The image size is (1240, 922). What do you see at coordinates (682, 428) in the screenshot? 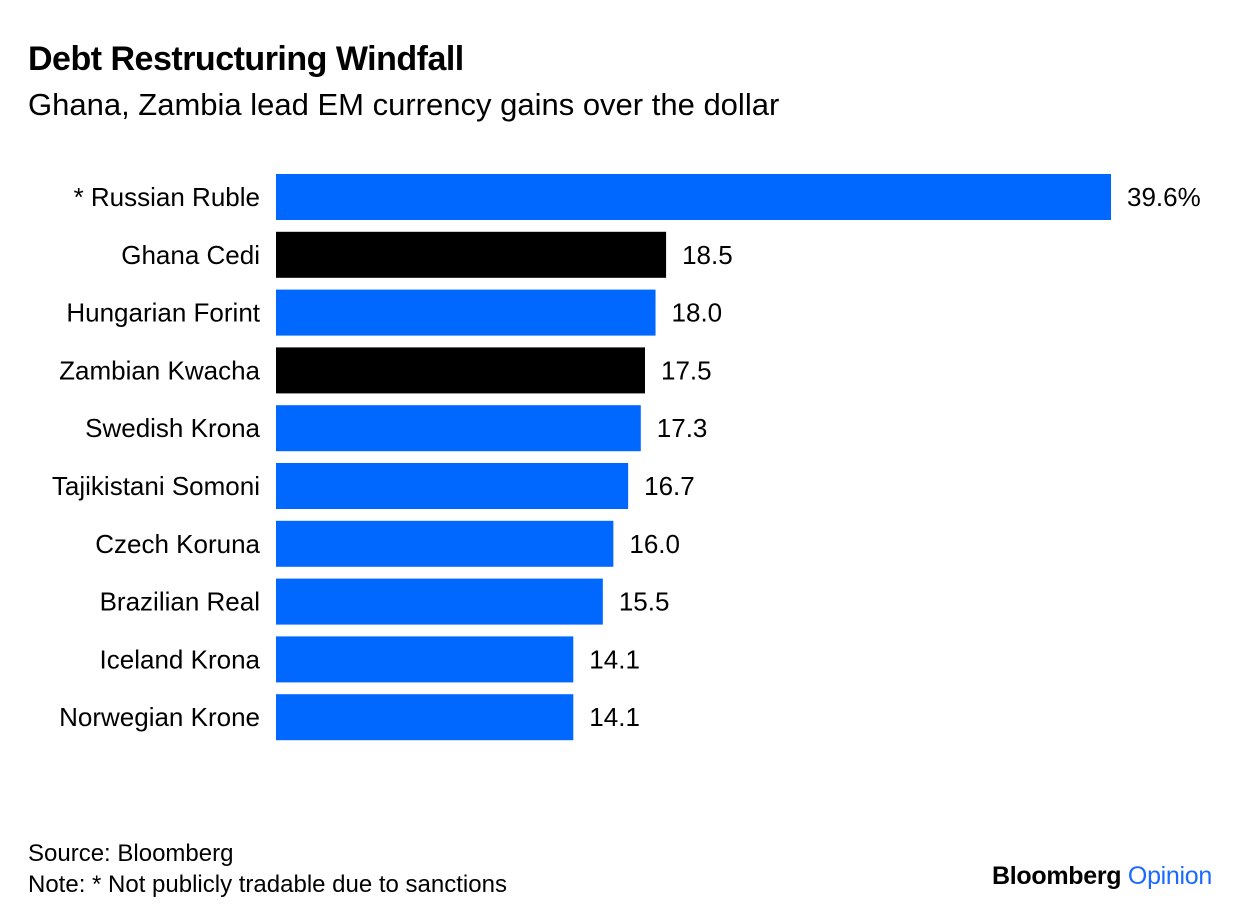
I see `value-label-swedish-krona: 17.3` at bounding box center [682, 428].